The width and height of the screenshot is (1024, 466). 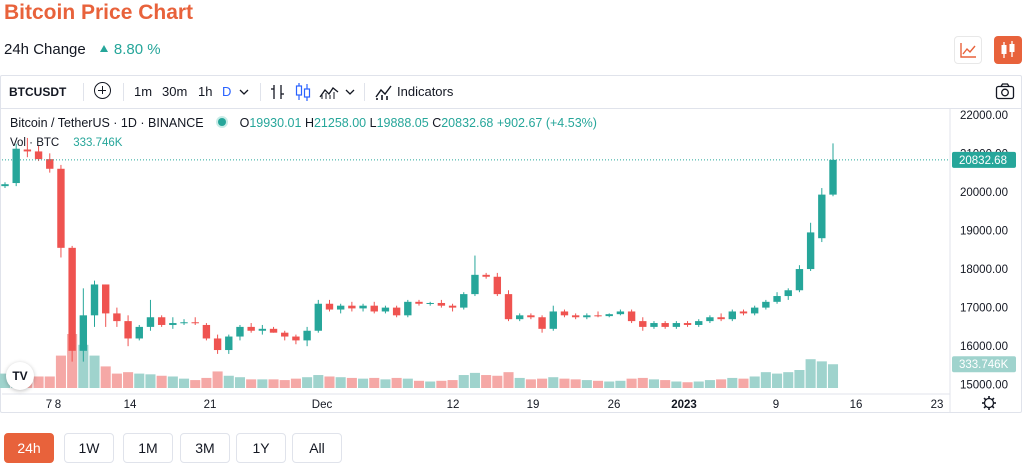 What do you see at coordinates (49, 405) in the screenshot?
I see `x-tick-label: 7` at bounding box center [49, 405].